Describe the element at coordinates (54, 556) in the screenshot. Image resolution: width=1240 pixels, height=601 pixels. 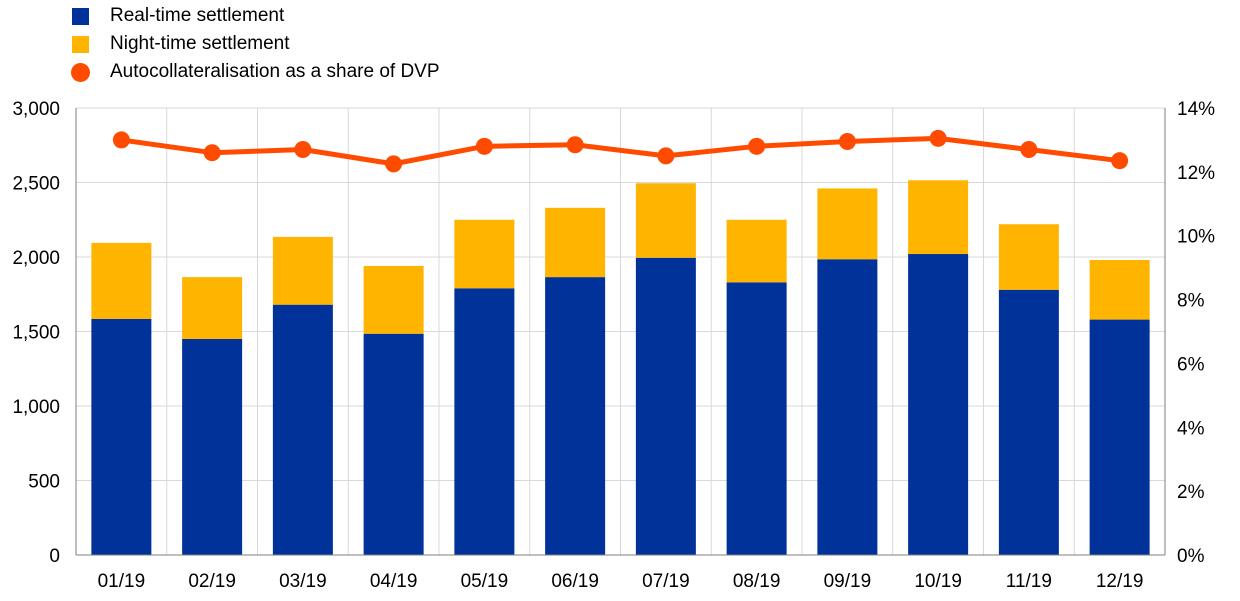
I see `left-tick-label: 0` at that location.